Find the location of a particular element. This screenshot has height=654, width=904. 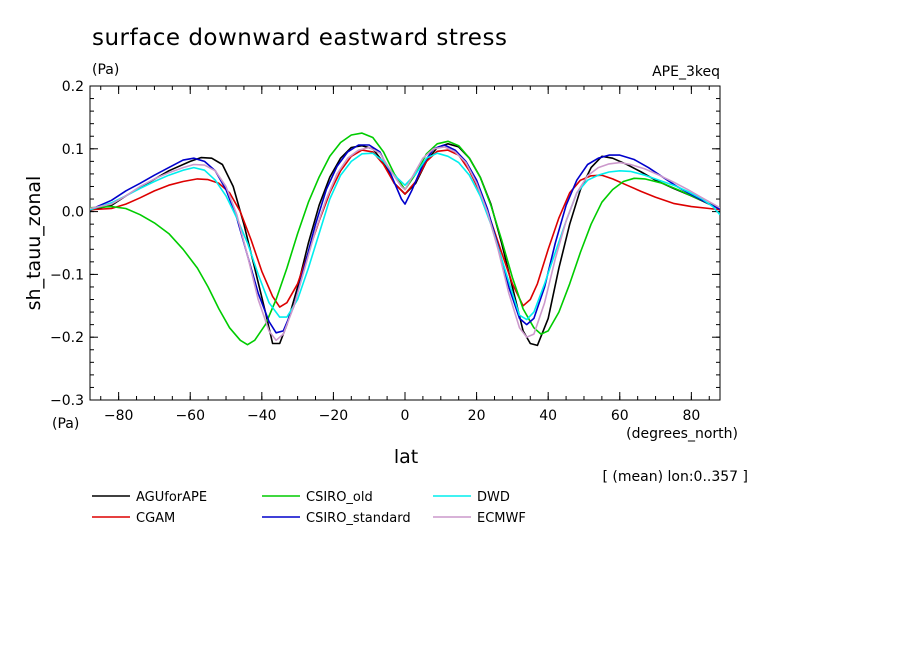

x-axis-units: (degrees_north) is located at coordinates (682, 434).